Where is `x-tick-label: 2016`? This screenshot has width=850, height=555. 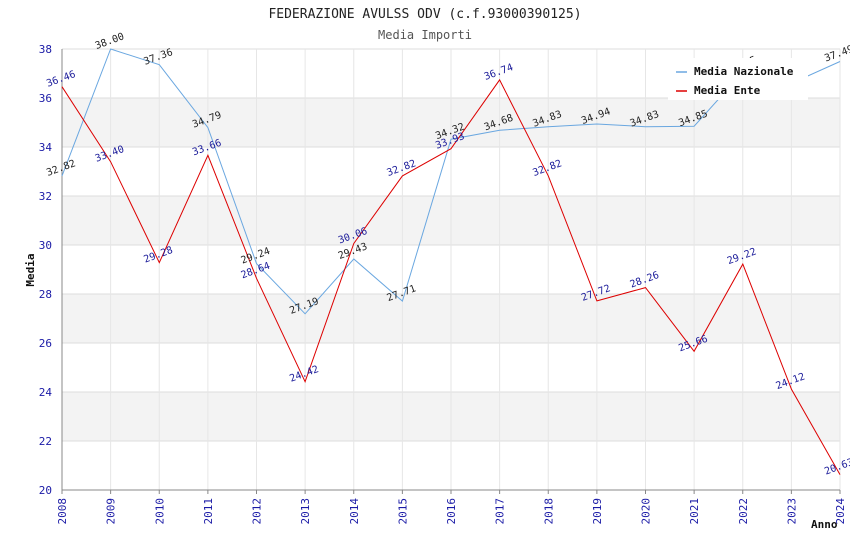
x-tick-label: 2016 is located at coordinates (451, 511).